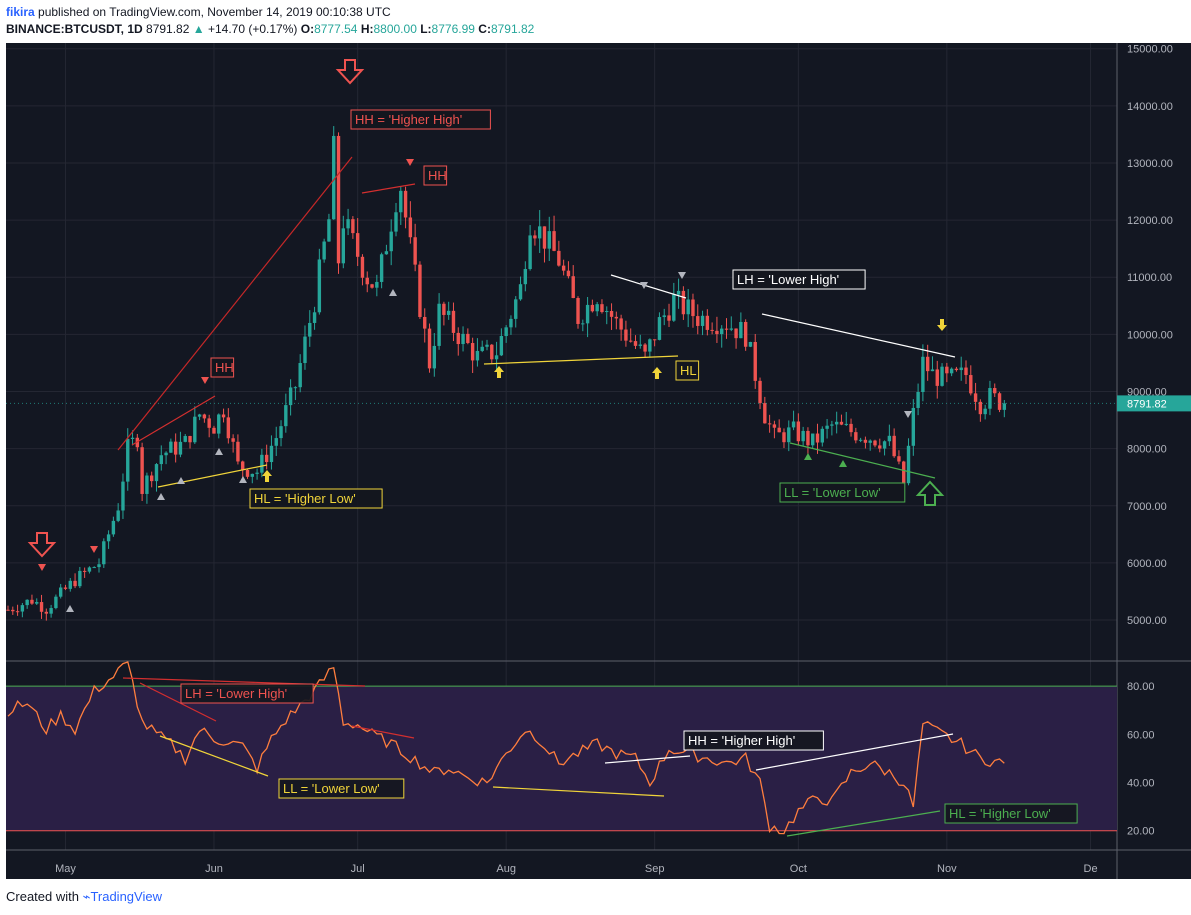 The image size is (1191, 915). I want to click on rsi-annotation-ll: LL = 'Lower Low', so click(341, 788).